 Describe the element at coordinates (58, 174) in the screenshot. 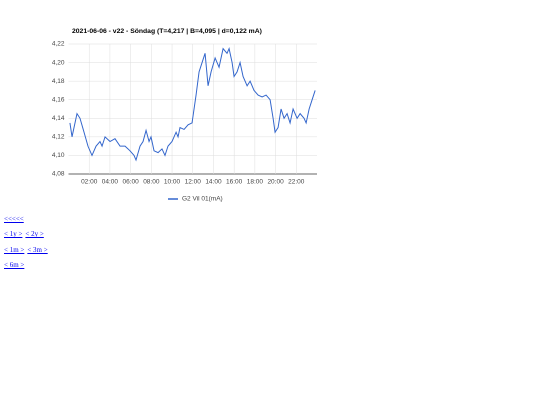

I see `y-tick-label: 4,08` at that location.